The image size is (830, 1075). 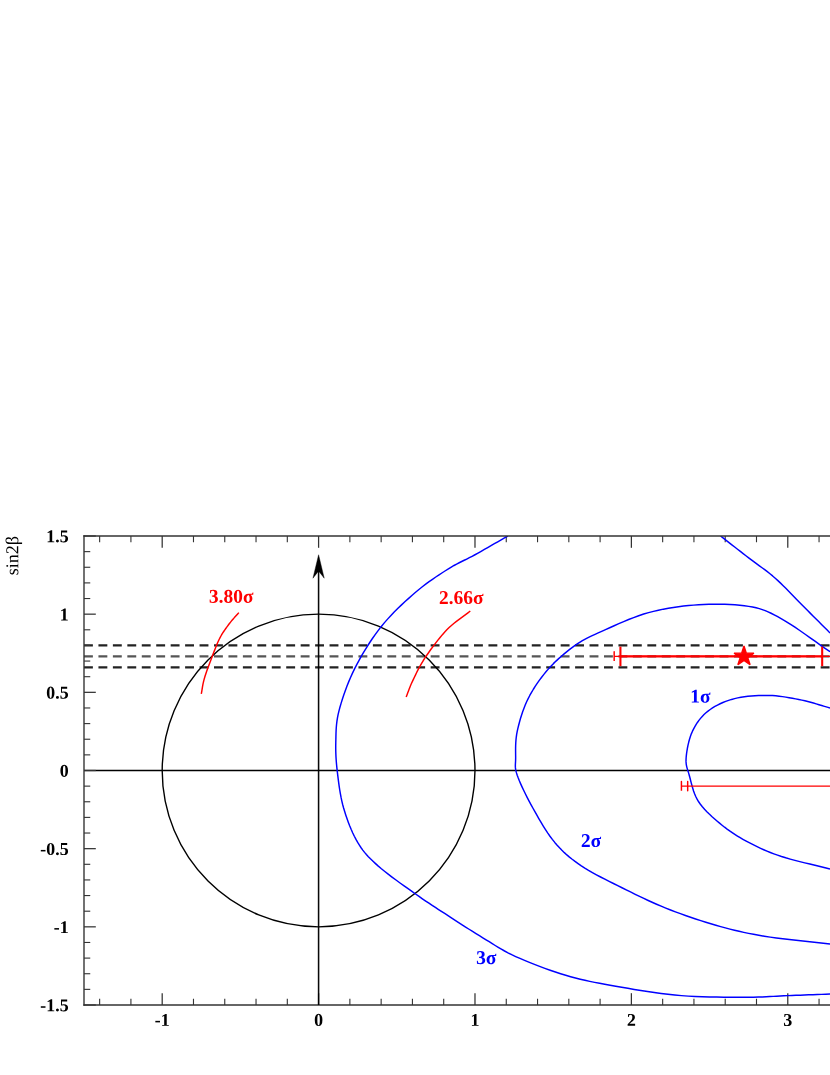 What do you see at coordinates (64, 770) in the screenshot?
I see `y-tick-label: 0` at bounding box center [64, 770].